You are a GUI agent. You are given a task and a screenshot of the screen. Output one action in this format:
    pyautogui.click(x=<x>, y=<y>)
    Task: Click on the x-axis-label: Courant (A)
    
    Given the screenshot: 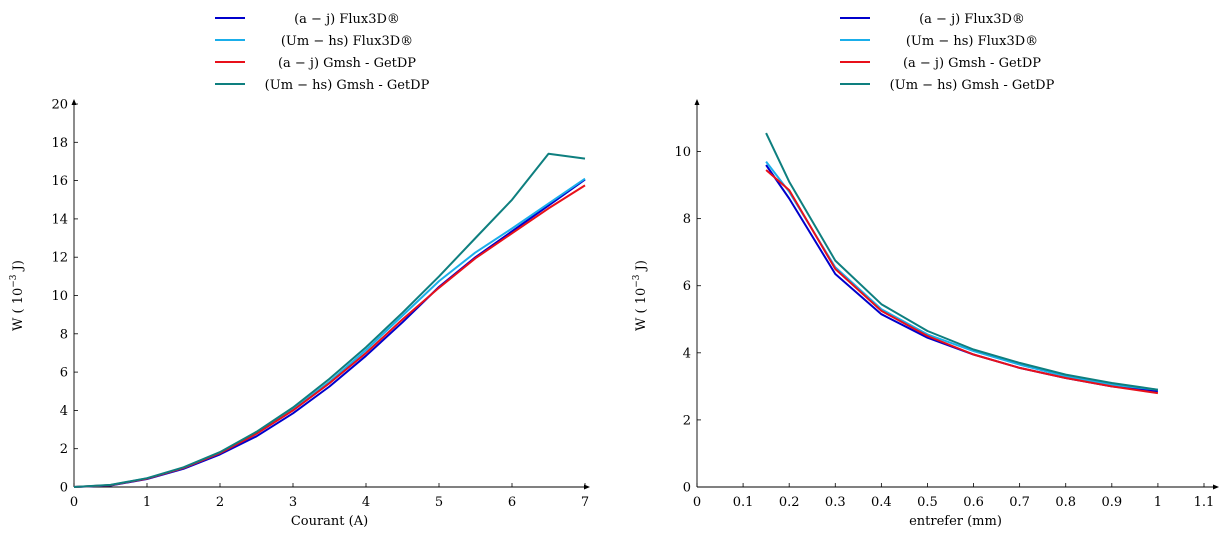 What is the action you would take?
    pyautogui.click(x=329, y=521)
    